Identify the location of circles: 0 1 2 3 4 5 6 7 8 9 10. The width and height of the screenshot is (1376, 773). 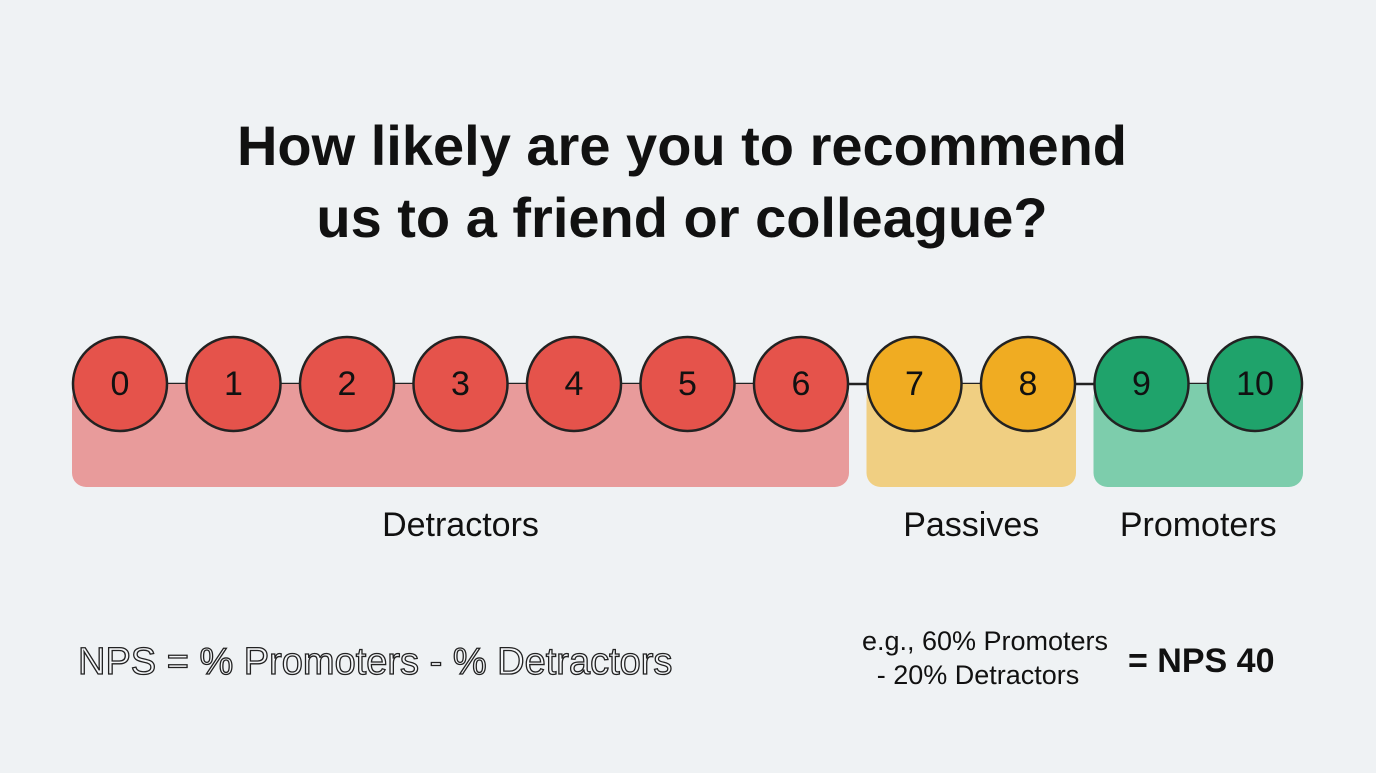
(687, 384).